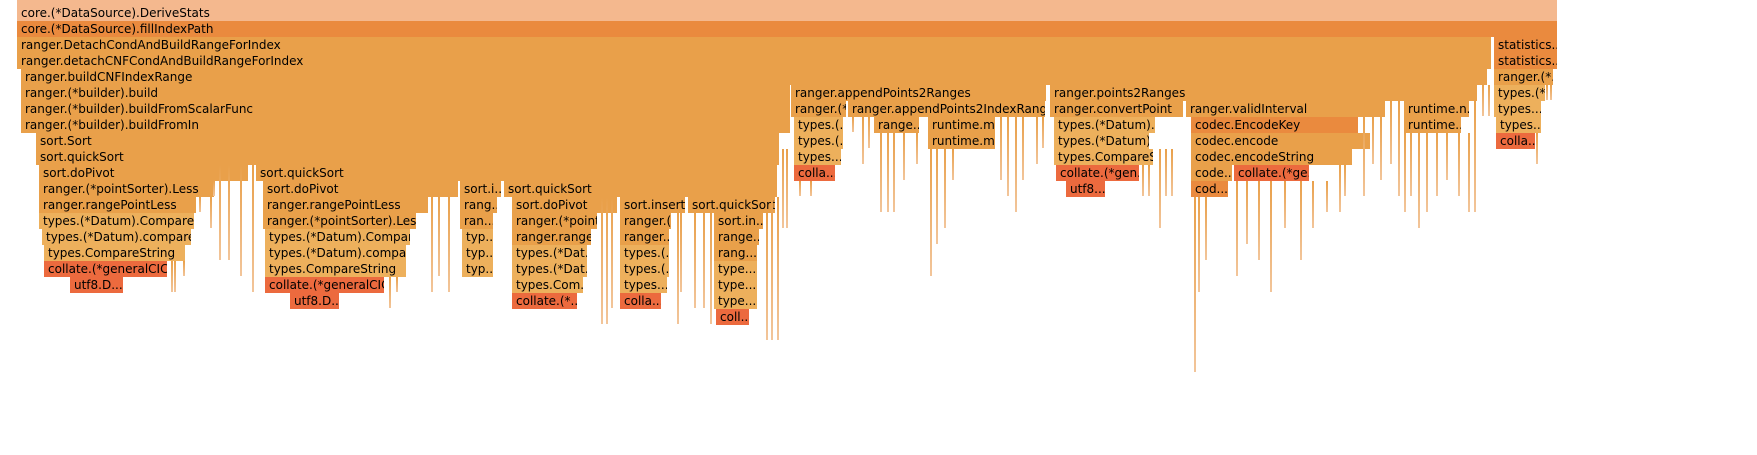 The height and width of the screenshot is (455, 1757). I want to click on frame-38: sort.quickSort, so click(517, 173).